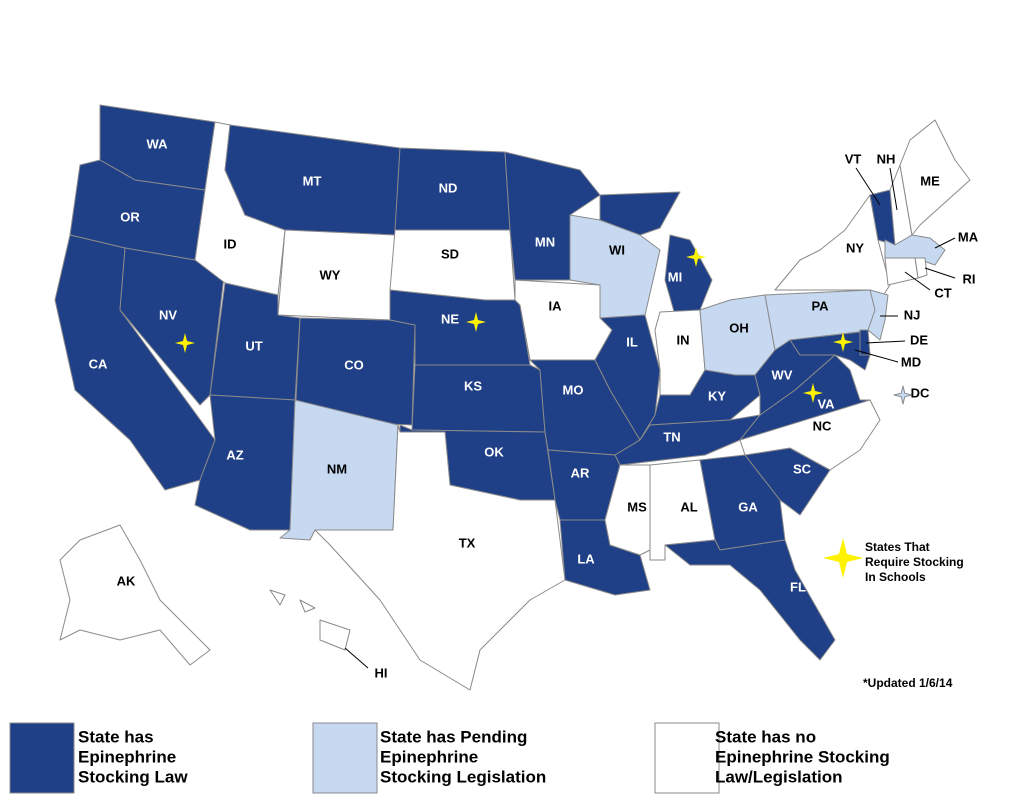  I want to click on state-label: GA, so click(748, 506).